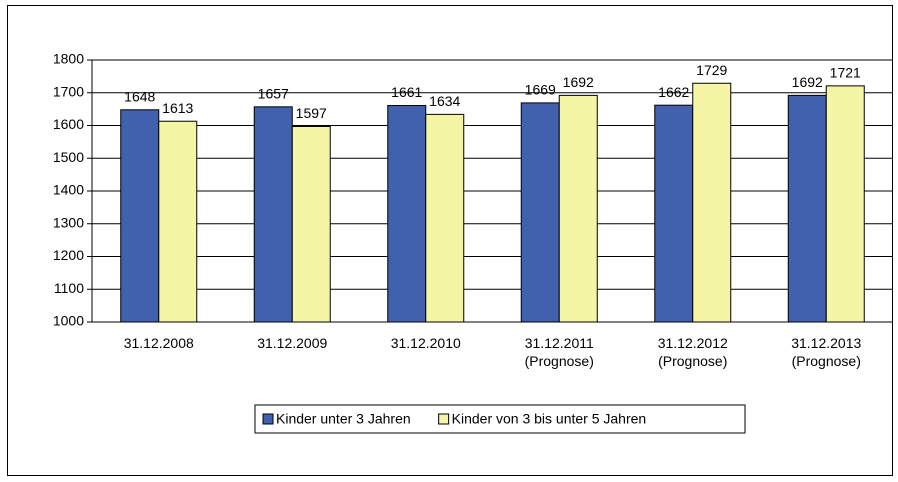  What do you see at coordinates (177, 108) in the screenshot?
I see `value-label: 1613` at bounding box center [177, 108].